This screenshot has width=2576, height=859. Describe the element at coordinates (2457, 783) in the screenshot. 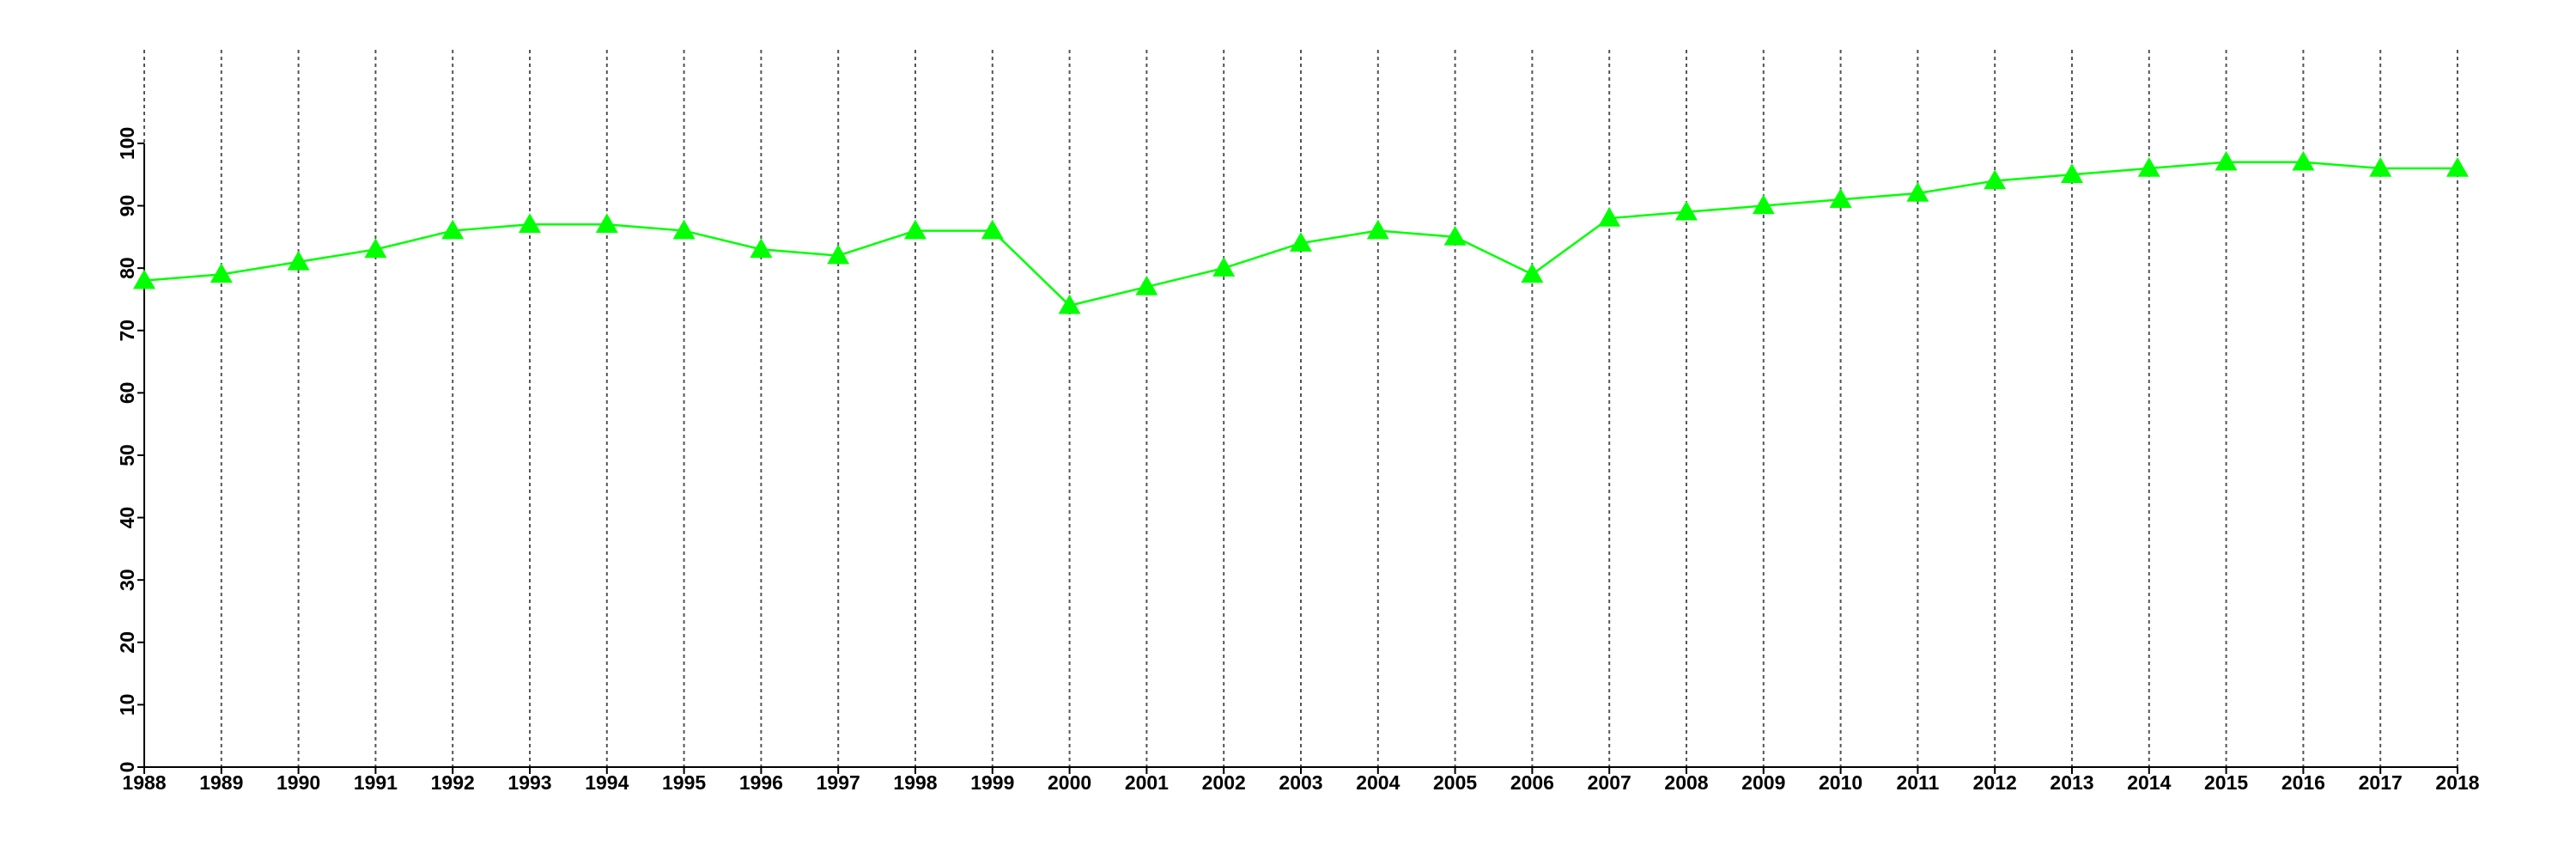

I see `x-tick-label: 2018` at that location.